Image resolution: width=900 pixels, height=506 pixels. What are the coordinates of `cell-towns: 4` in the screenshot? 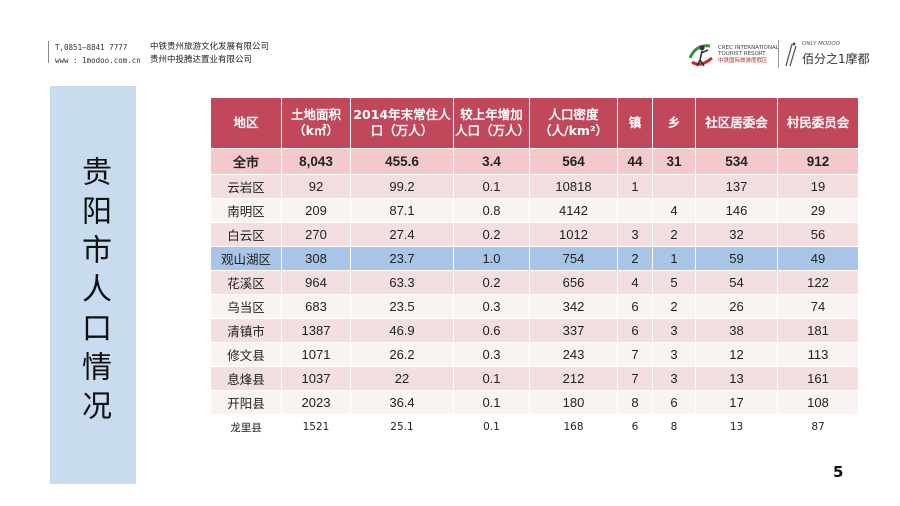 It's located at (635, 282).